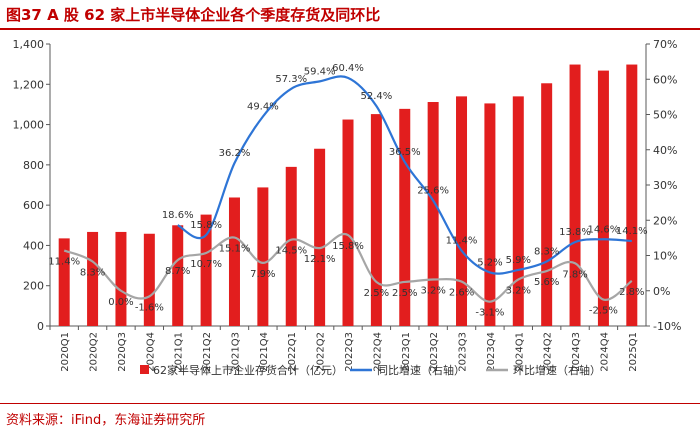  What do you see at coordinates (320, 259) in the screenshot?
I see `qoq-data-label: 12.1%` at bounding box center [320, 259].